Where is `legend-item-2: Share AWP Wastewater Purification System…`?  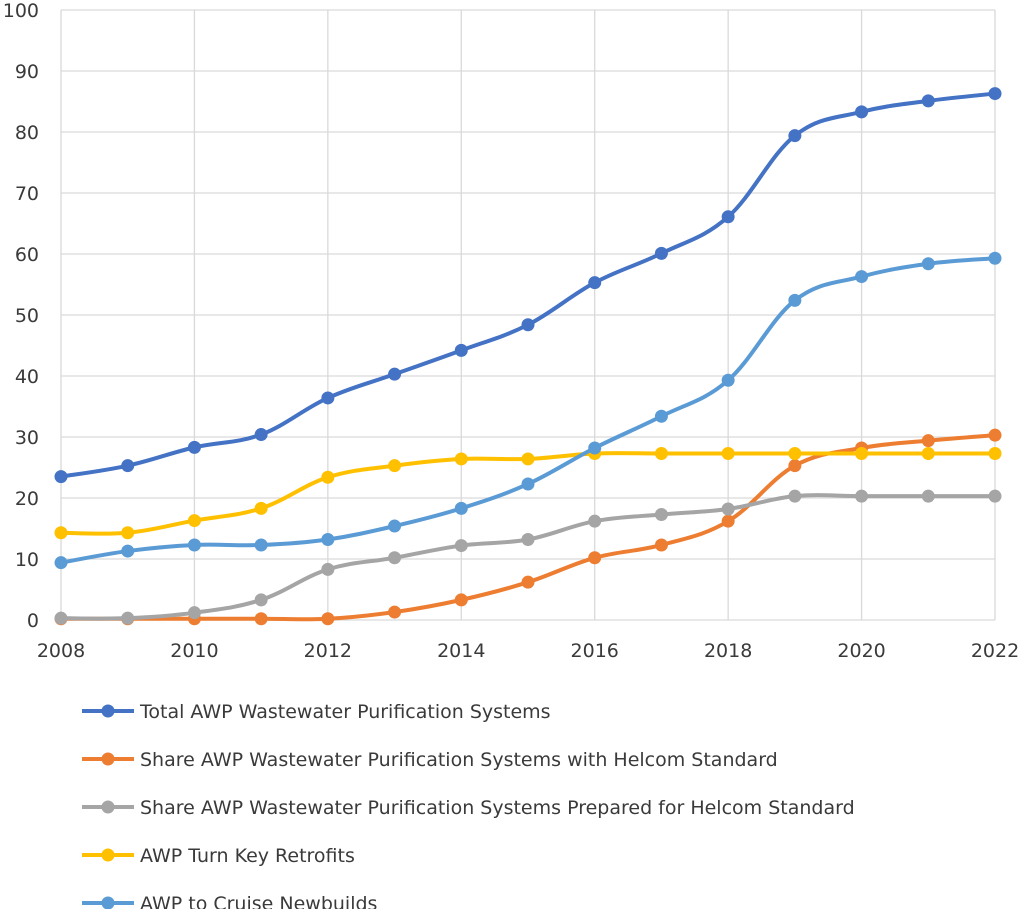 legend-item-2: Share AWP Wastewater Purification System… is located at coordinates (468, 808).